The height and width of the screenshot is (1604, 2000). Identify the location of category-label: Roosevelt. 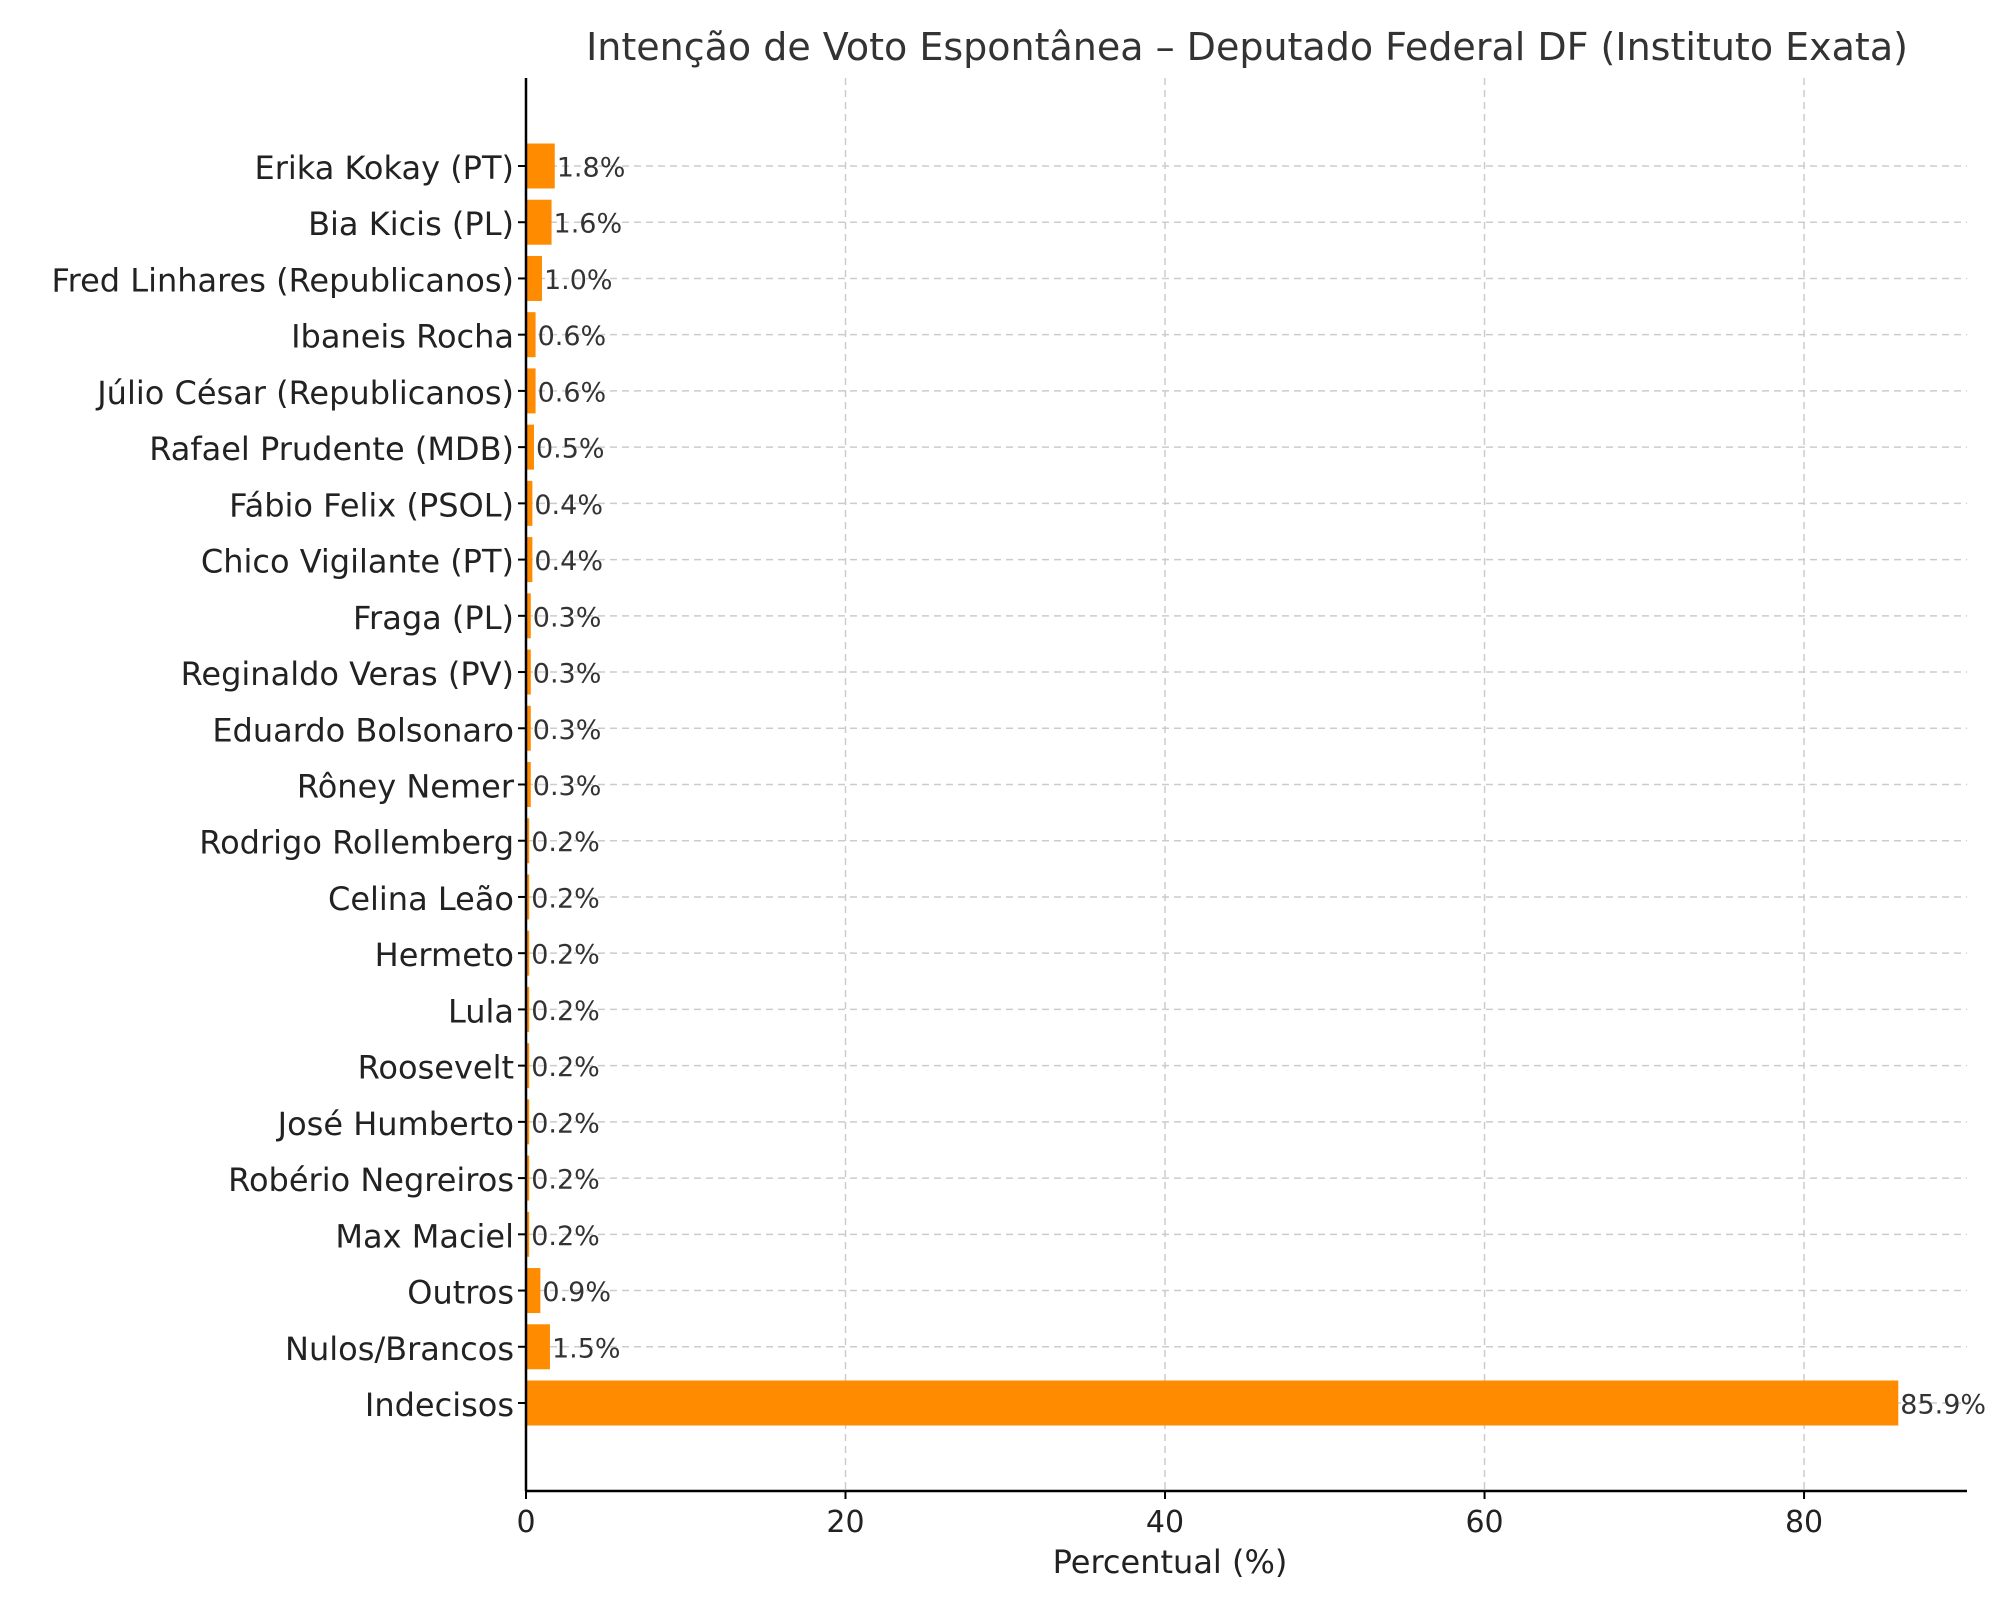
(436, 1068).